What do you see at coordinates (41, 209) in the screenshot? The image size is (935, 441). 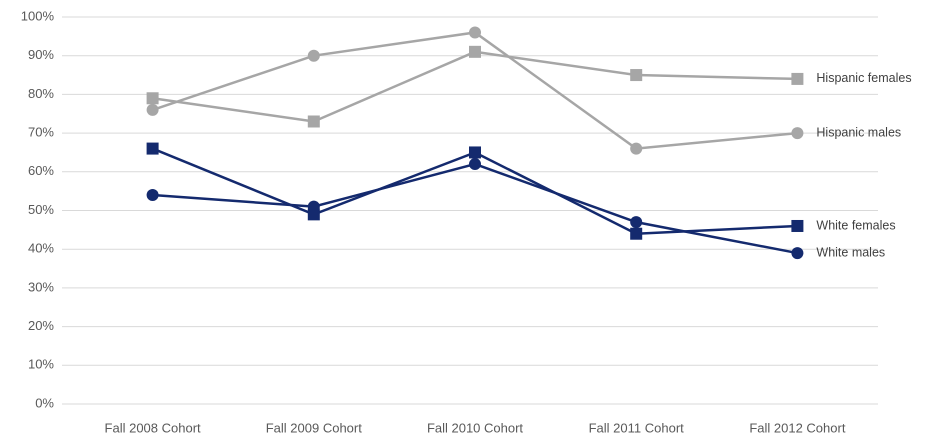 I see `y-tick-label: 50%` at bounding box center [41, 209].